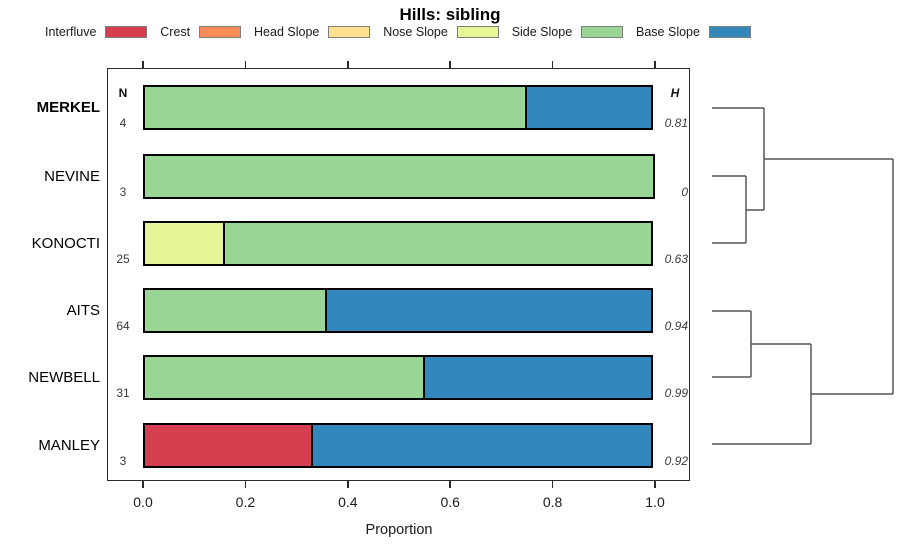  What do you see at coordinates (676, 326) in the screenshot?
I see `h-value: 0.94` at bounding box center [676, 326].